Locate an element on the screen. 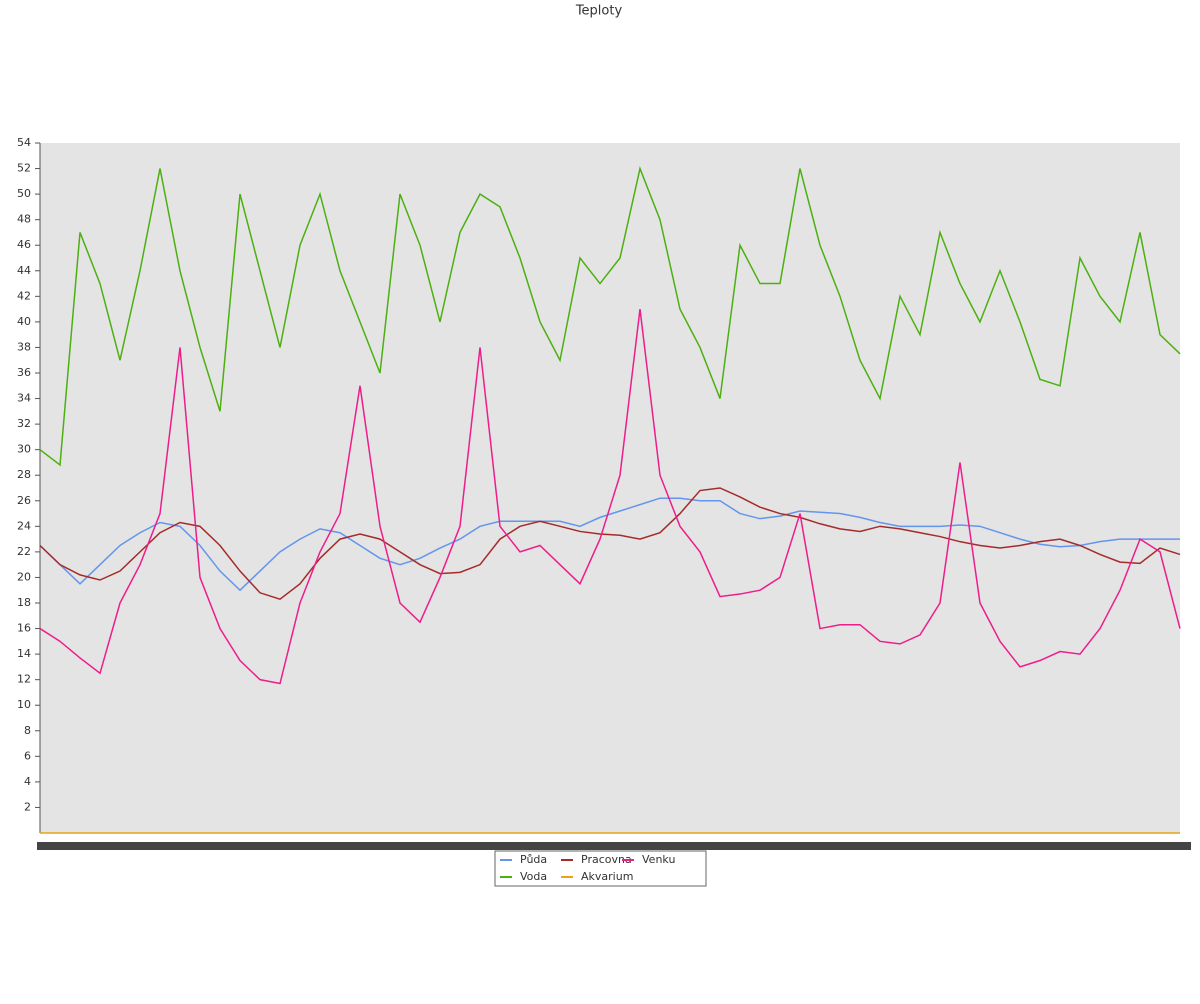 This screenshot has height=1004, width=1200. y-tick-label: 34 is located at coordinates (24, 398).